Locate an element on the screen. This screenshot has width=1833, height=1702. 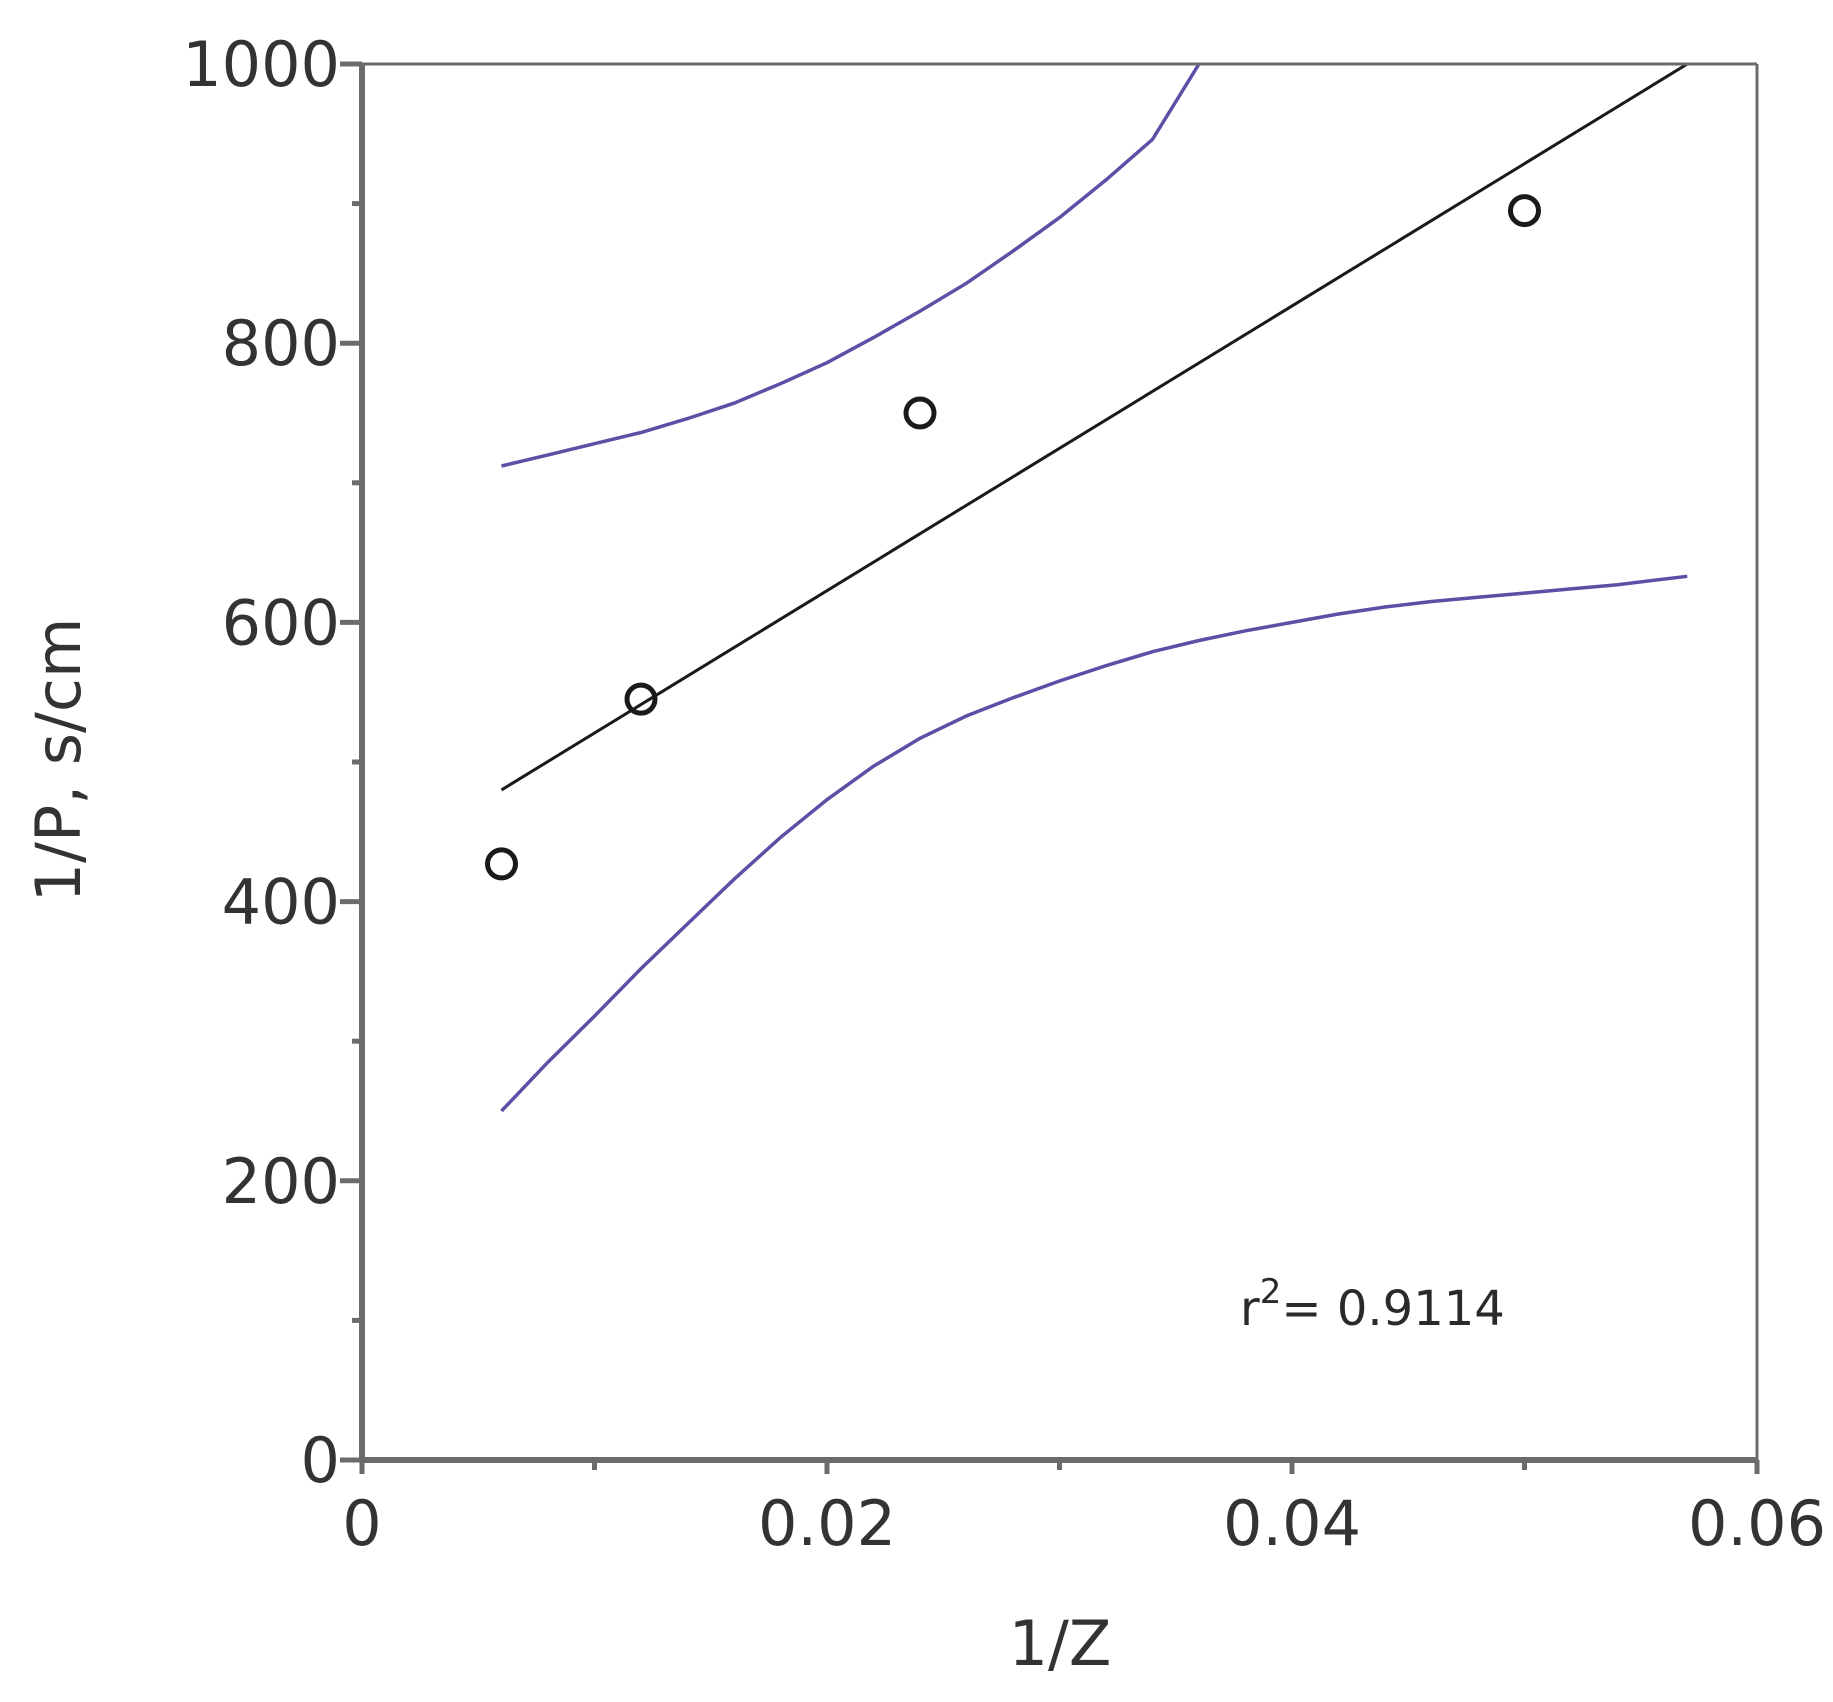
y-tick-label: 0 is located at coordinates (320, 1460).